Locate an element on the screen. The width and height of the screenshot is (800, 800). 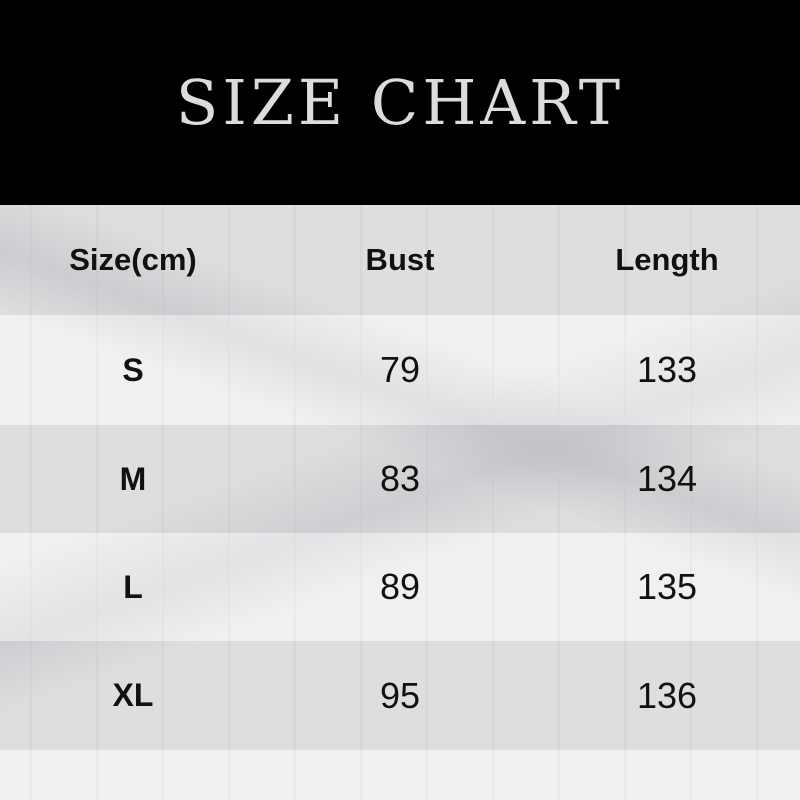
column-header-length: Length is located at coordinates (667, 259).